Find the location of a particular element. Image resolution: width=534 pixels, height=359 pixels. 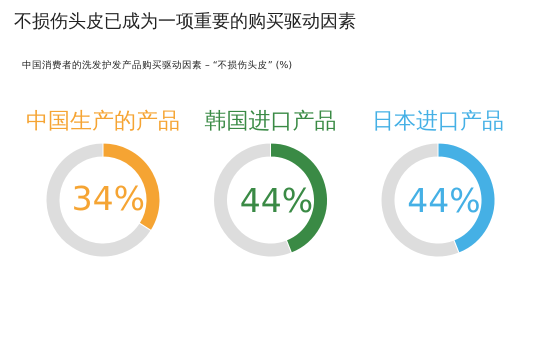

chart-title: 日本进口产品 is located at coordinates (438, 121).